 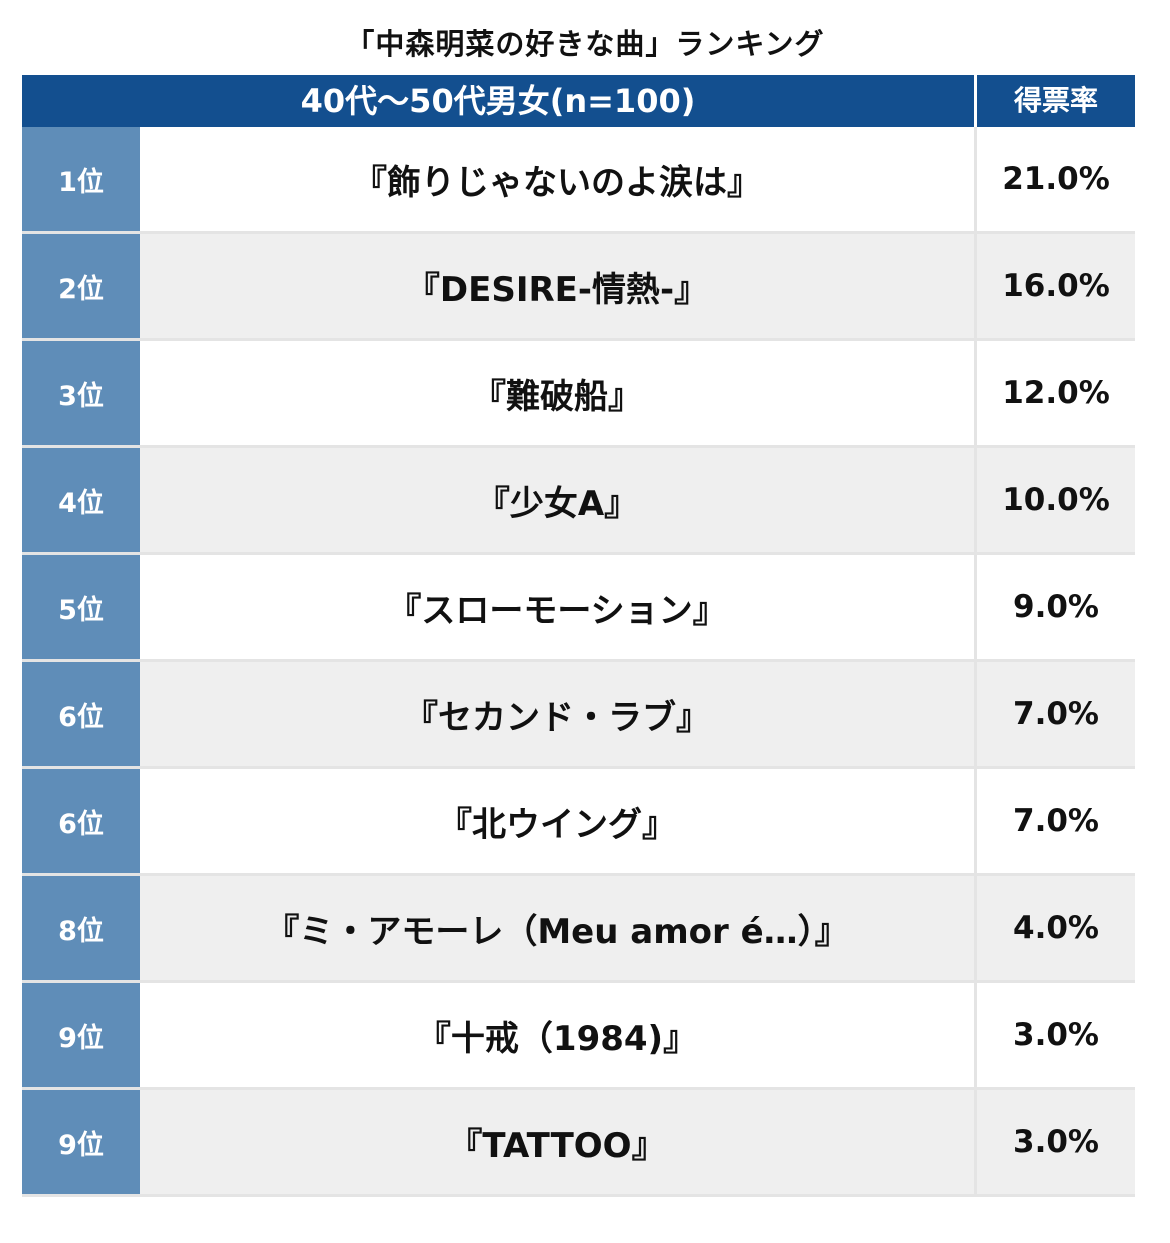 What do you see at coordinates (1056, 500) in the screenshot?
I see `pct-cell: 10.0%` at bounding box center [1056, 500].